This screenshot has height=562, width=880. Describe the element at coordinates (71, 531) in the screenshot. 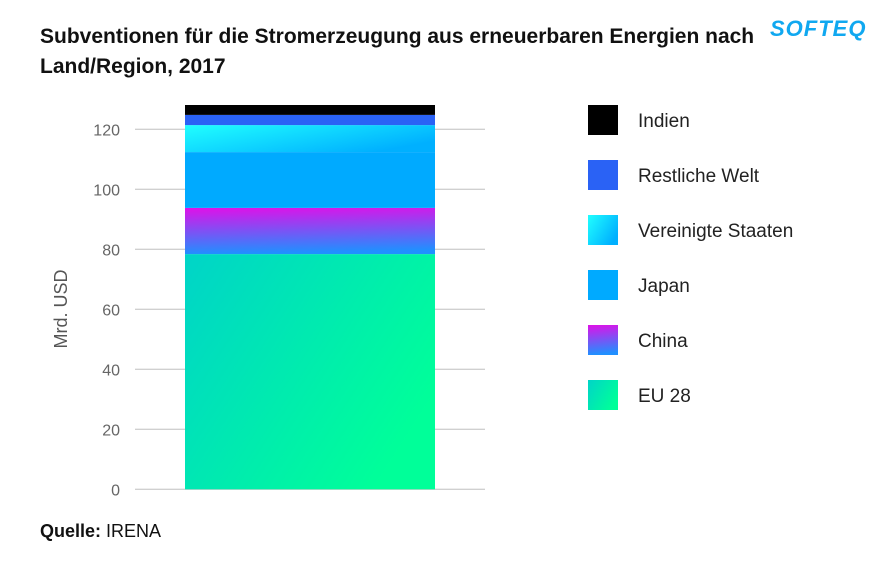

I see `source-label: Quelle:` at that location.